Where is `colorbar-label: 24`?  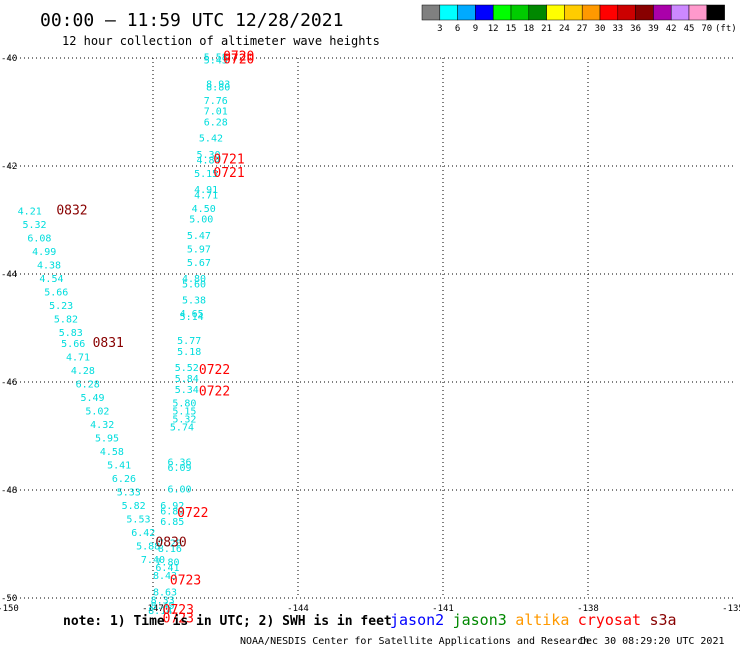
colorbar-label: 24 is located at coordinates (564, 29).